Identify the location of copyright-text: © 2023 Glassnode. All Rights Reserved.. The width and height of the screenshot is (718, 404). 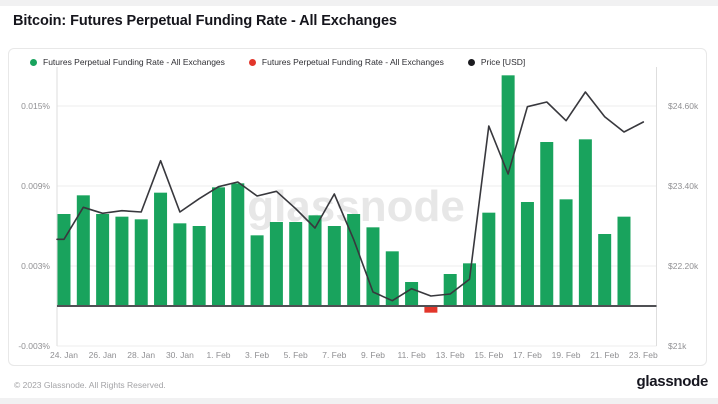
(90, 385).